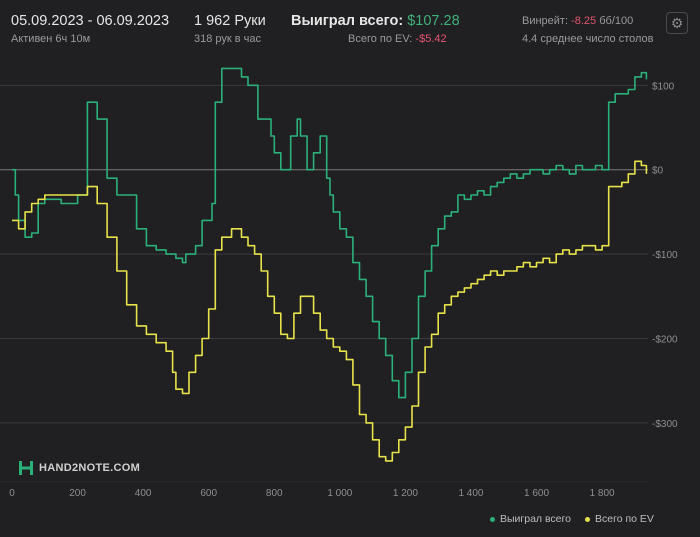 The width and height of the screenshot is (700, 537). Describe the element at coordinates (312, 493) in the screenshot. I see `x-axis-ticks: 0 200 400 600 800 1 000 1 200 1 400 1 600 1 800` at that location.